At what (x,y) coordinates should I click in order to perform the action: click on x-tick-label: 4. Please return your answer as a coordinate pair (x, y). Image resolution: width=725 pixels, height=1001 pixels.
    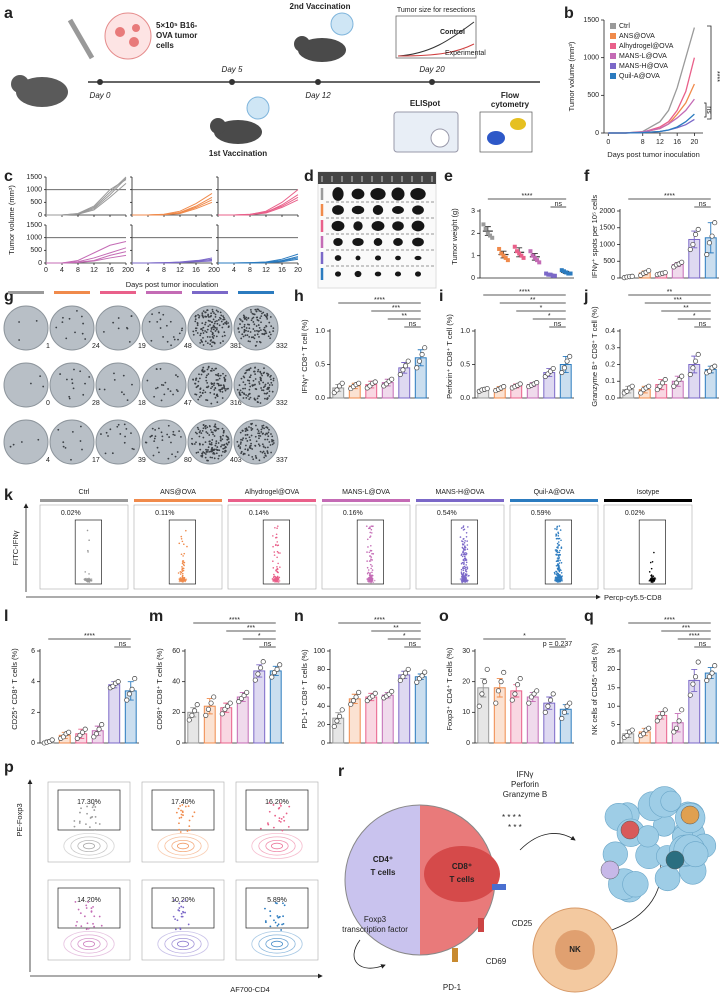
    Looking at the image, I should click on (148, 270).